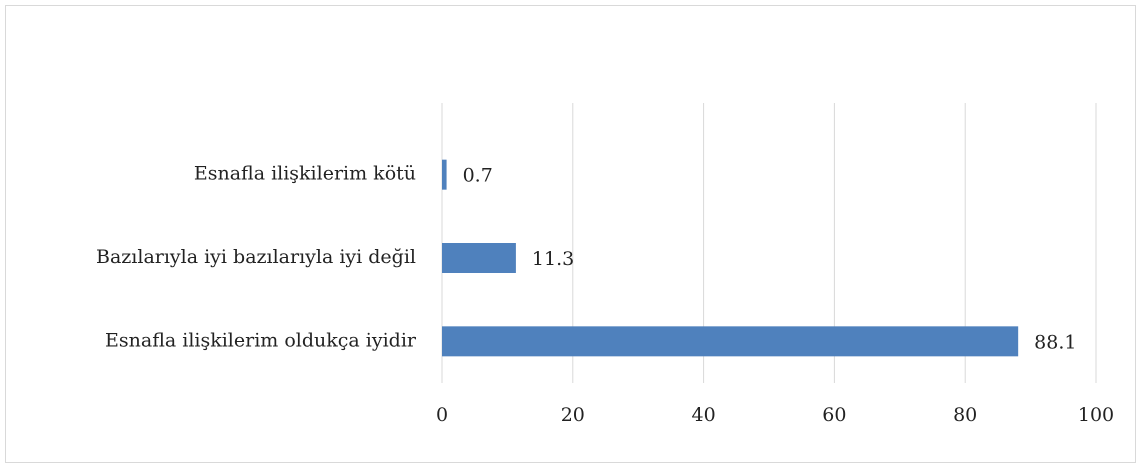  I want to click on data-label: 0.7, so click(478, 176).